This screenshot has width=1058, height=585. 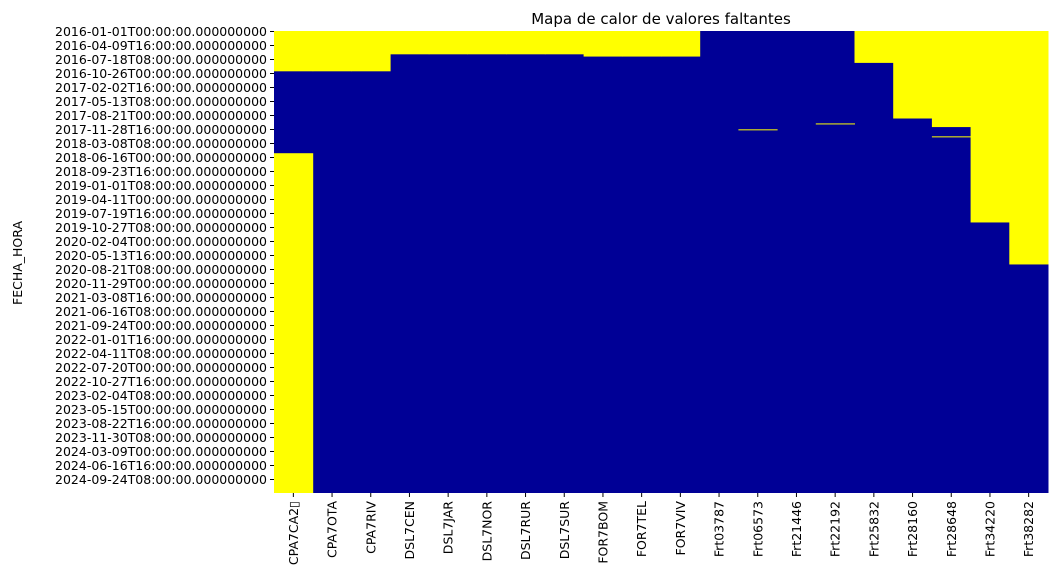 I want to click on y-tick-label: 2023-05-15T00:00:00.000000000, so click(x=161, y=409).